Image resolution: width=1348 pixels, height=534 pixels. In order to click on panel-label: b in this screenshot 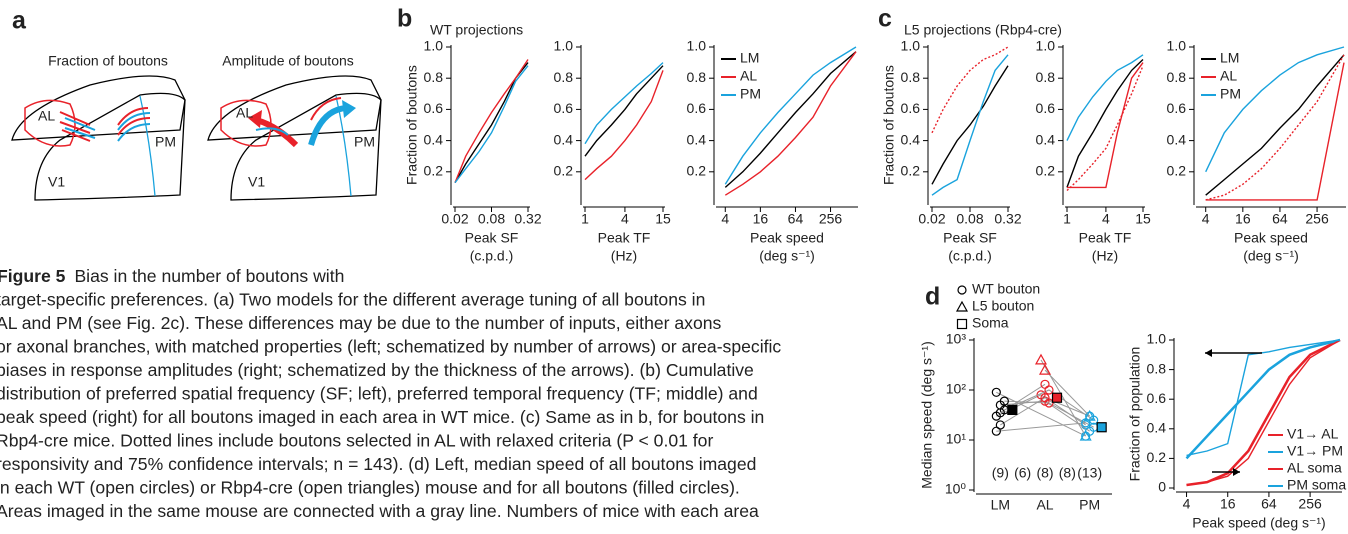, I will do `click(404, 19)`.